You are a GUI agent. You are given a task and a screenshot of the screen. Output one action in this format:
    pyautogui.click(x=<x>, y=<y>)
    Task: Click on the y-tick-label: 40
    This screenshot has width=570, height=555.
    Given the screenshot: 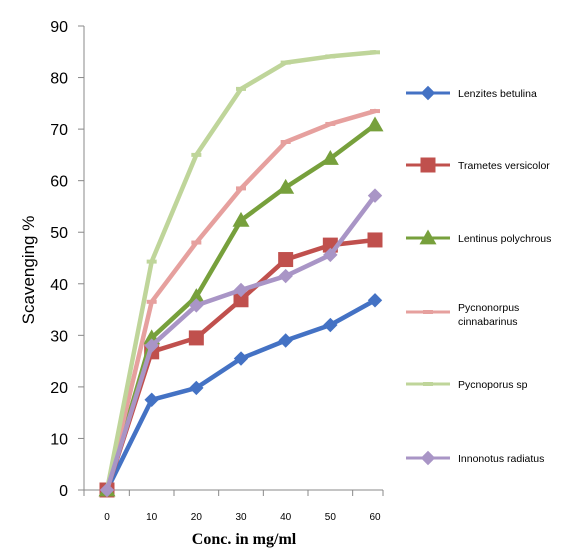 What is the action you would take?
    pyautogui.click(x=59, y=285)
    